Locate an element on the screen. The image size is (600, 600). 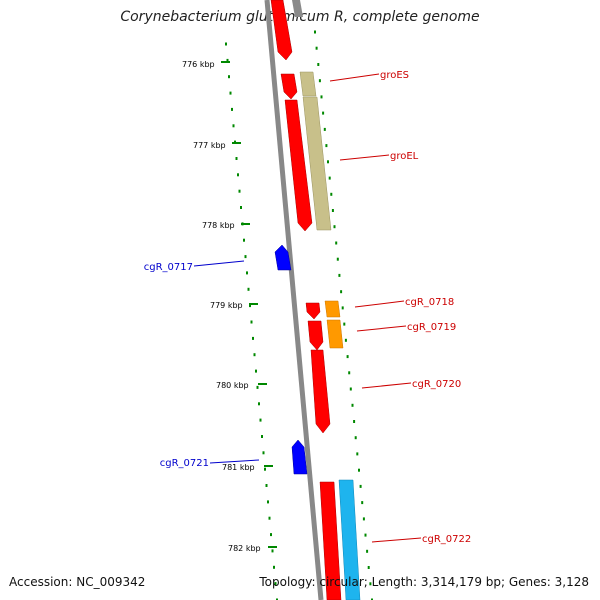
tick-label-782: 782 kbp is located at coordinates (244, 548).